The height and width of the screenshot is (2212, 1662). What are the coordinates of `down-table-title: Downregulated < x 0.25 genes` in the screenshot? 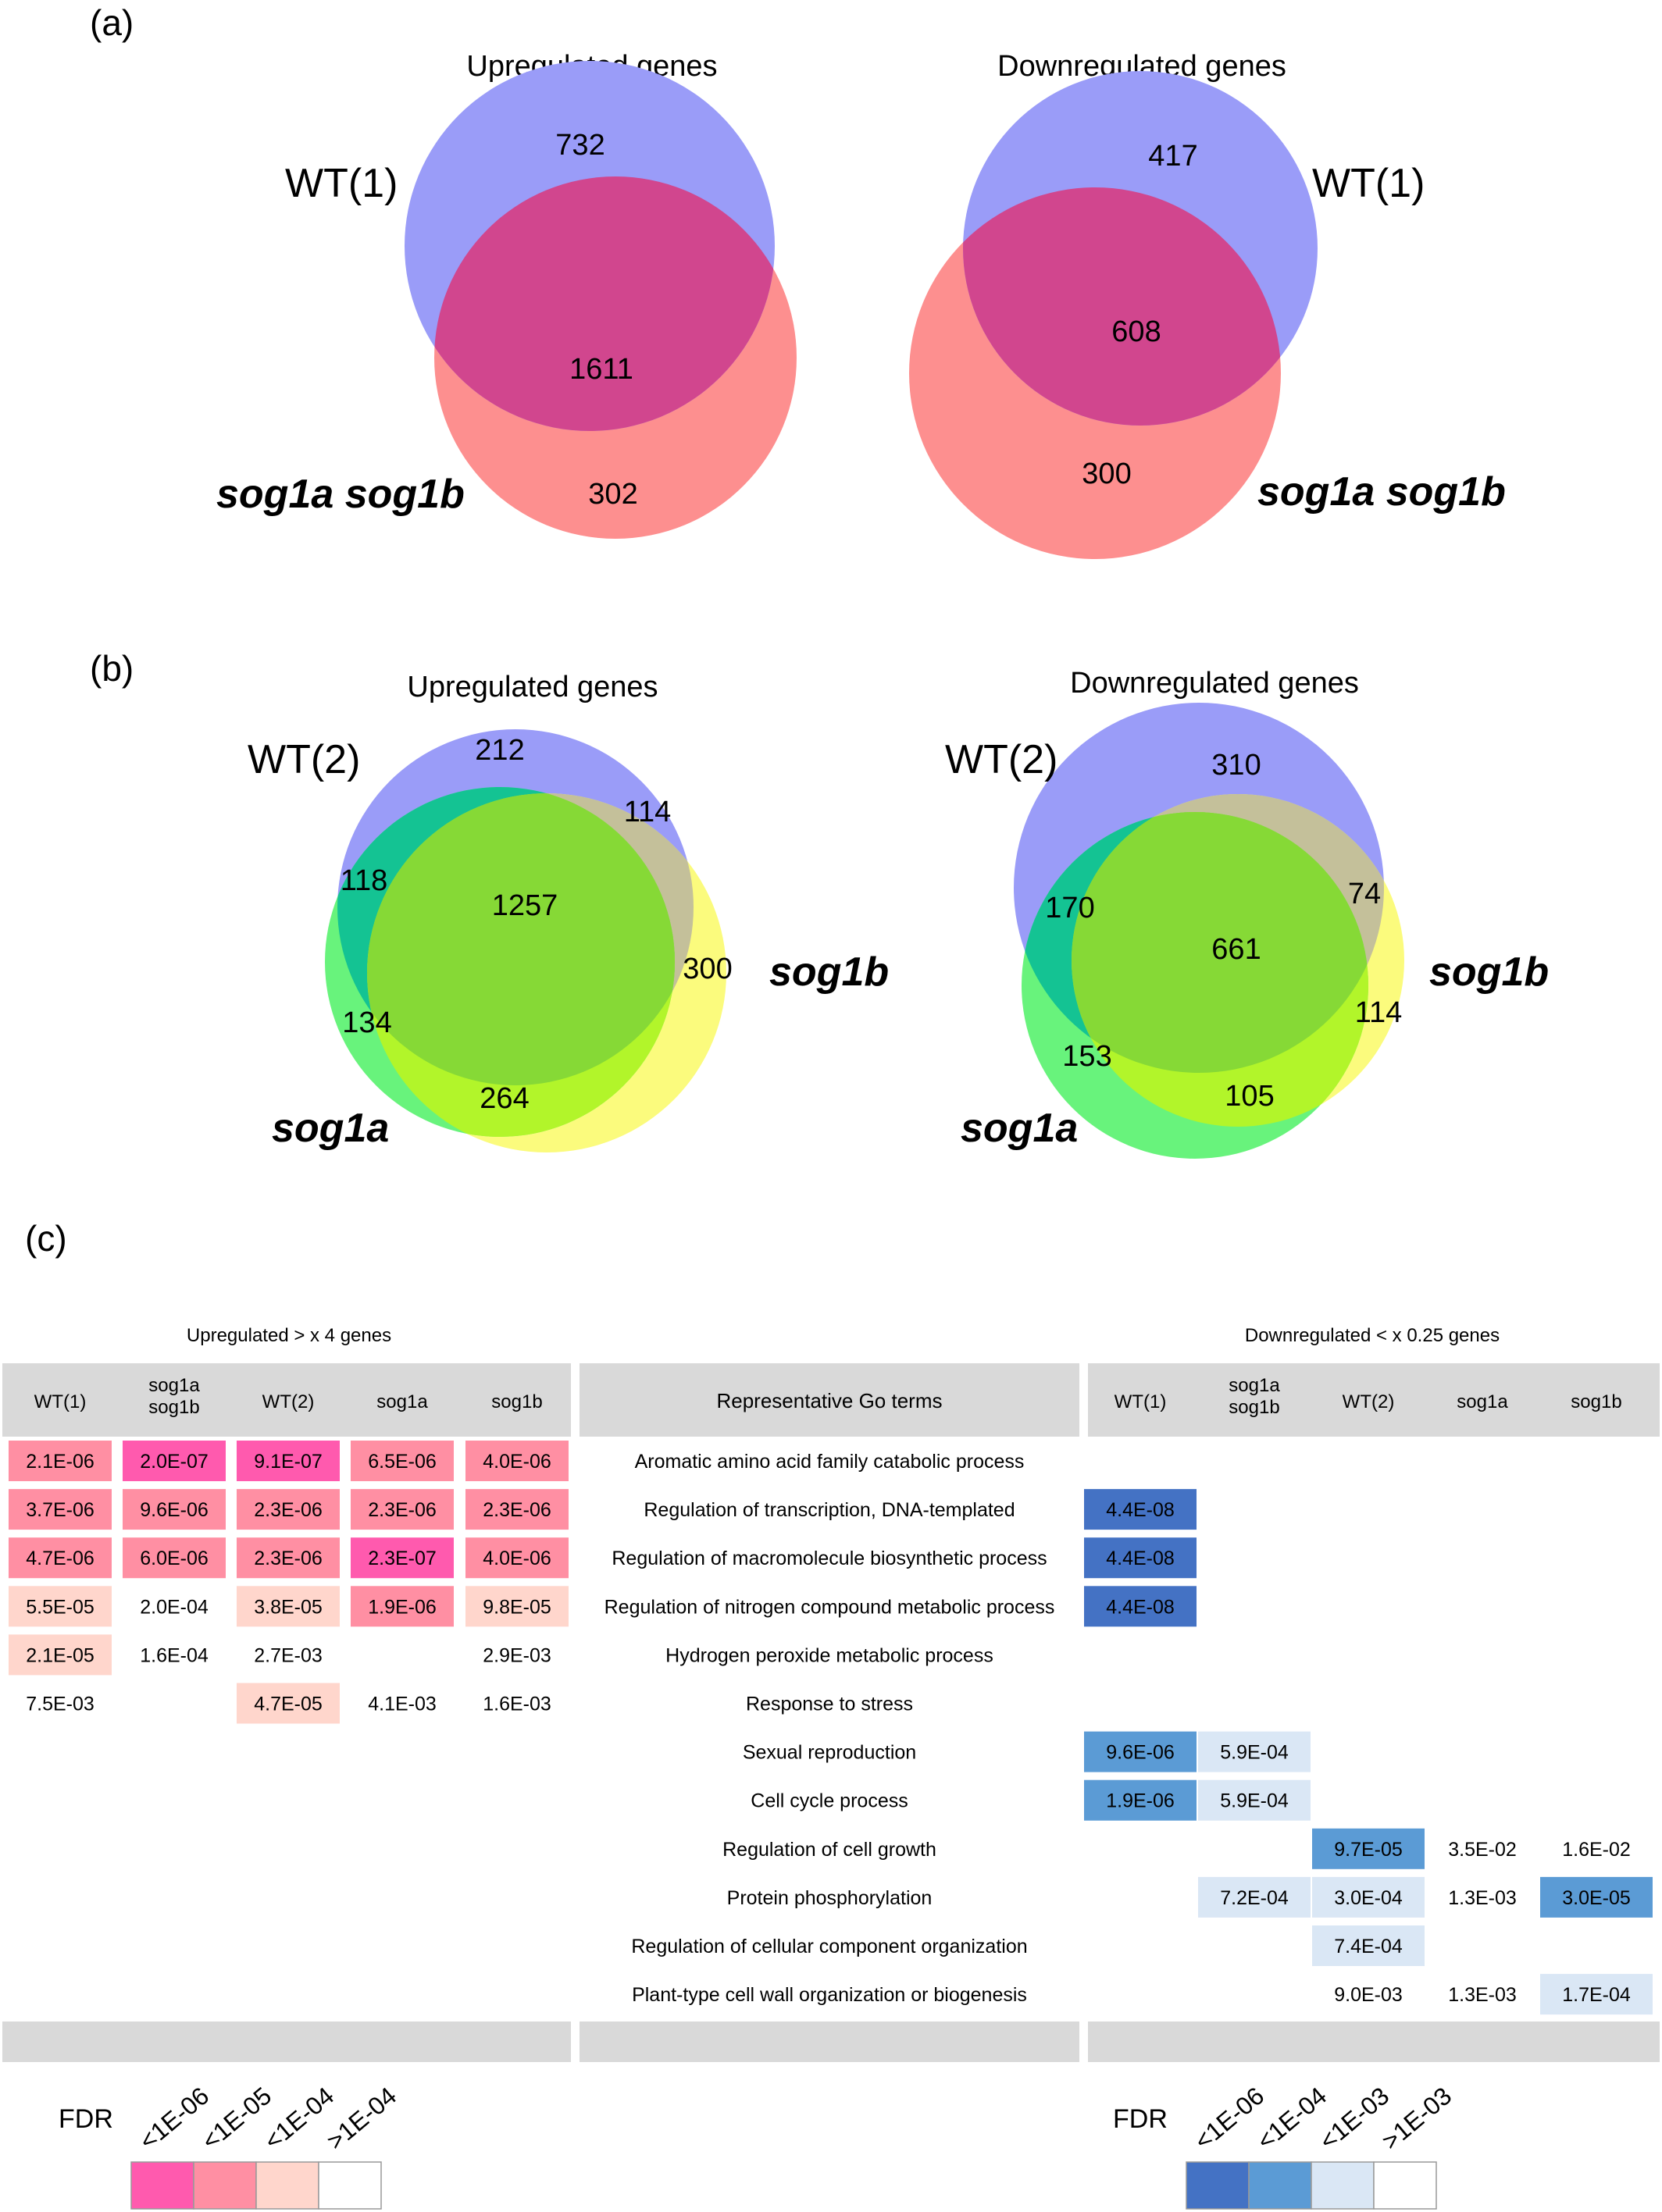 It's located at (1372, 1336).